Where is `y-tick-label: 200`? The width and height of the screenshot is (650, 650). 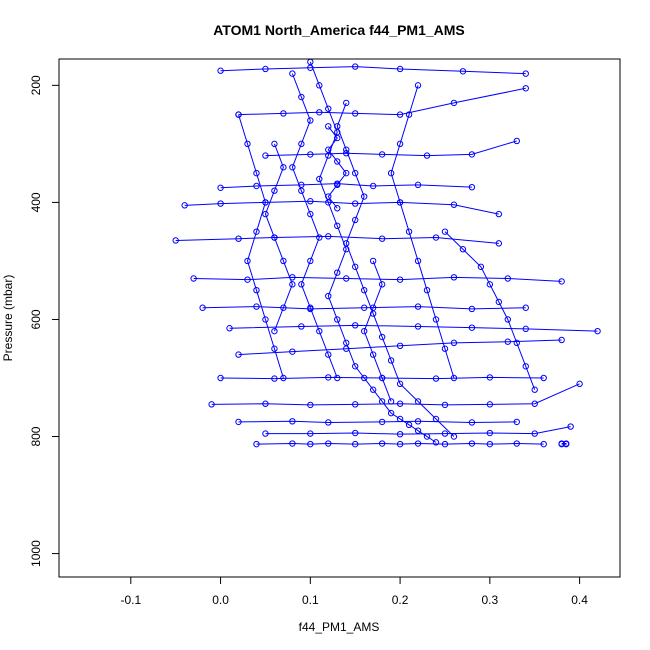
y-tick-label: 200 is located at coordinates (36, 85).